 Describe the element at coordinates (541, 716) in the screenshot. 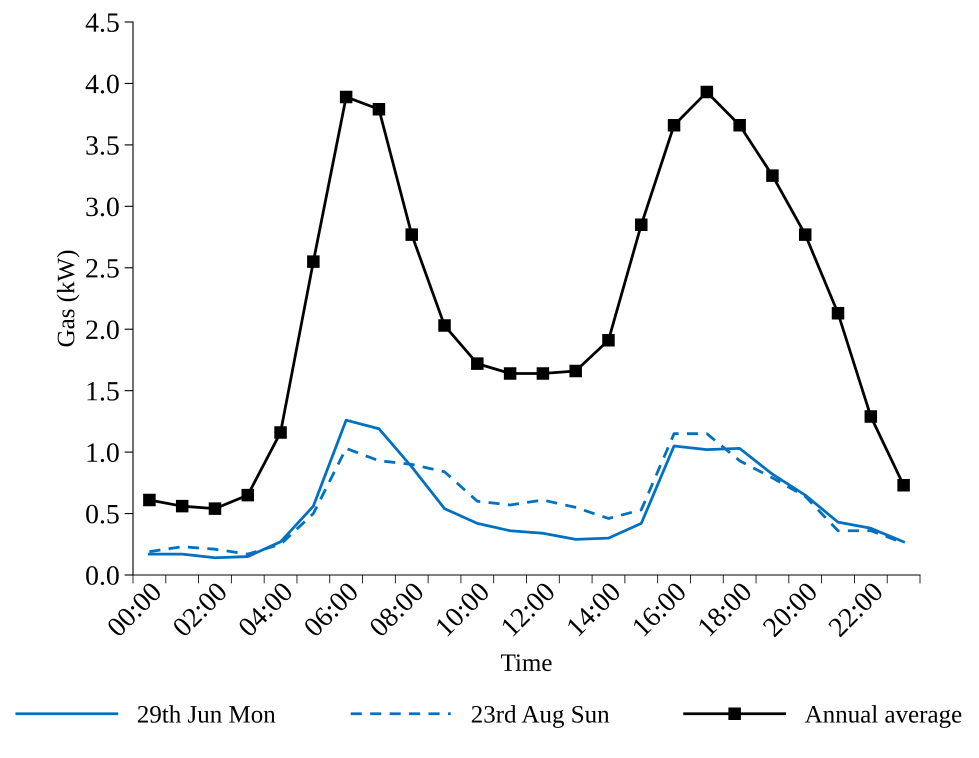

I see `legend-label: 23rd Aug Sun` at that location.